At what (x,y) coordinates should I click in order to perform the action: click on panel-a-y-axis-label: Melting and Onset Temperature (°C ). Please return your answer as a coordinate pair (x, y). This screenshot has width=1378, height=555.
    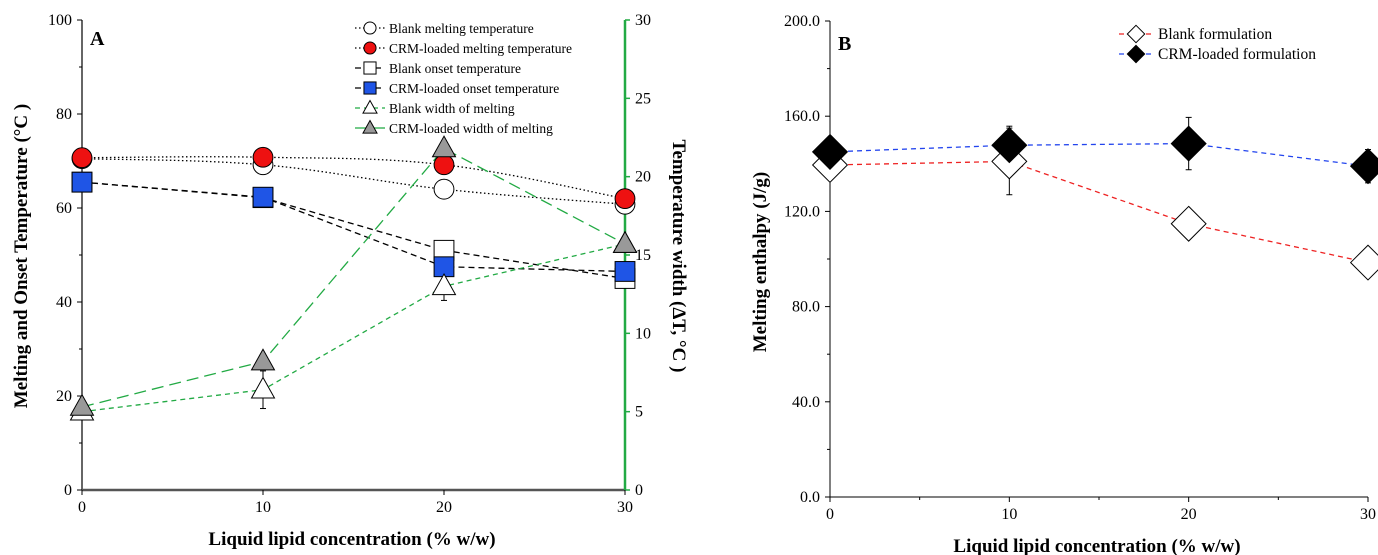
    Looking at the image, I should click on (21, 256).